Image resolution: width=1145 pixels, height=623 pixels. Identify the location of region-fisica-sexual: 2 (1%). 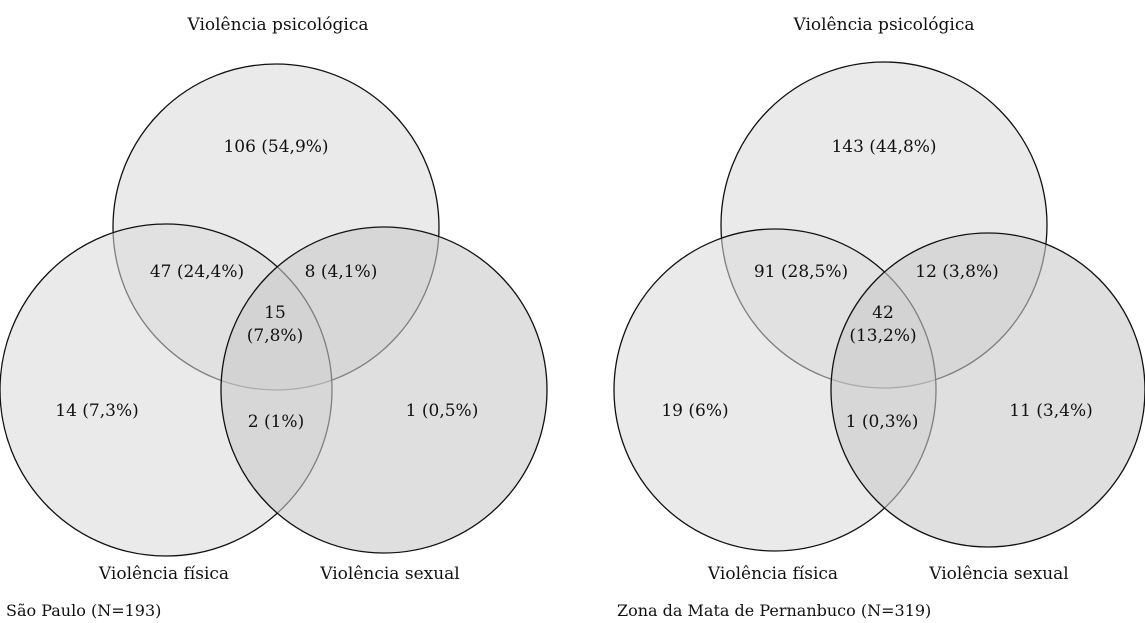
(276, 422).